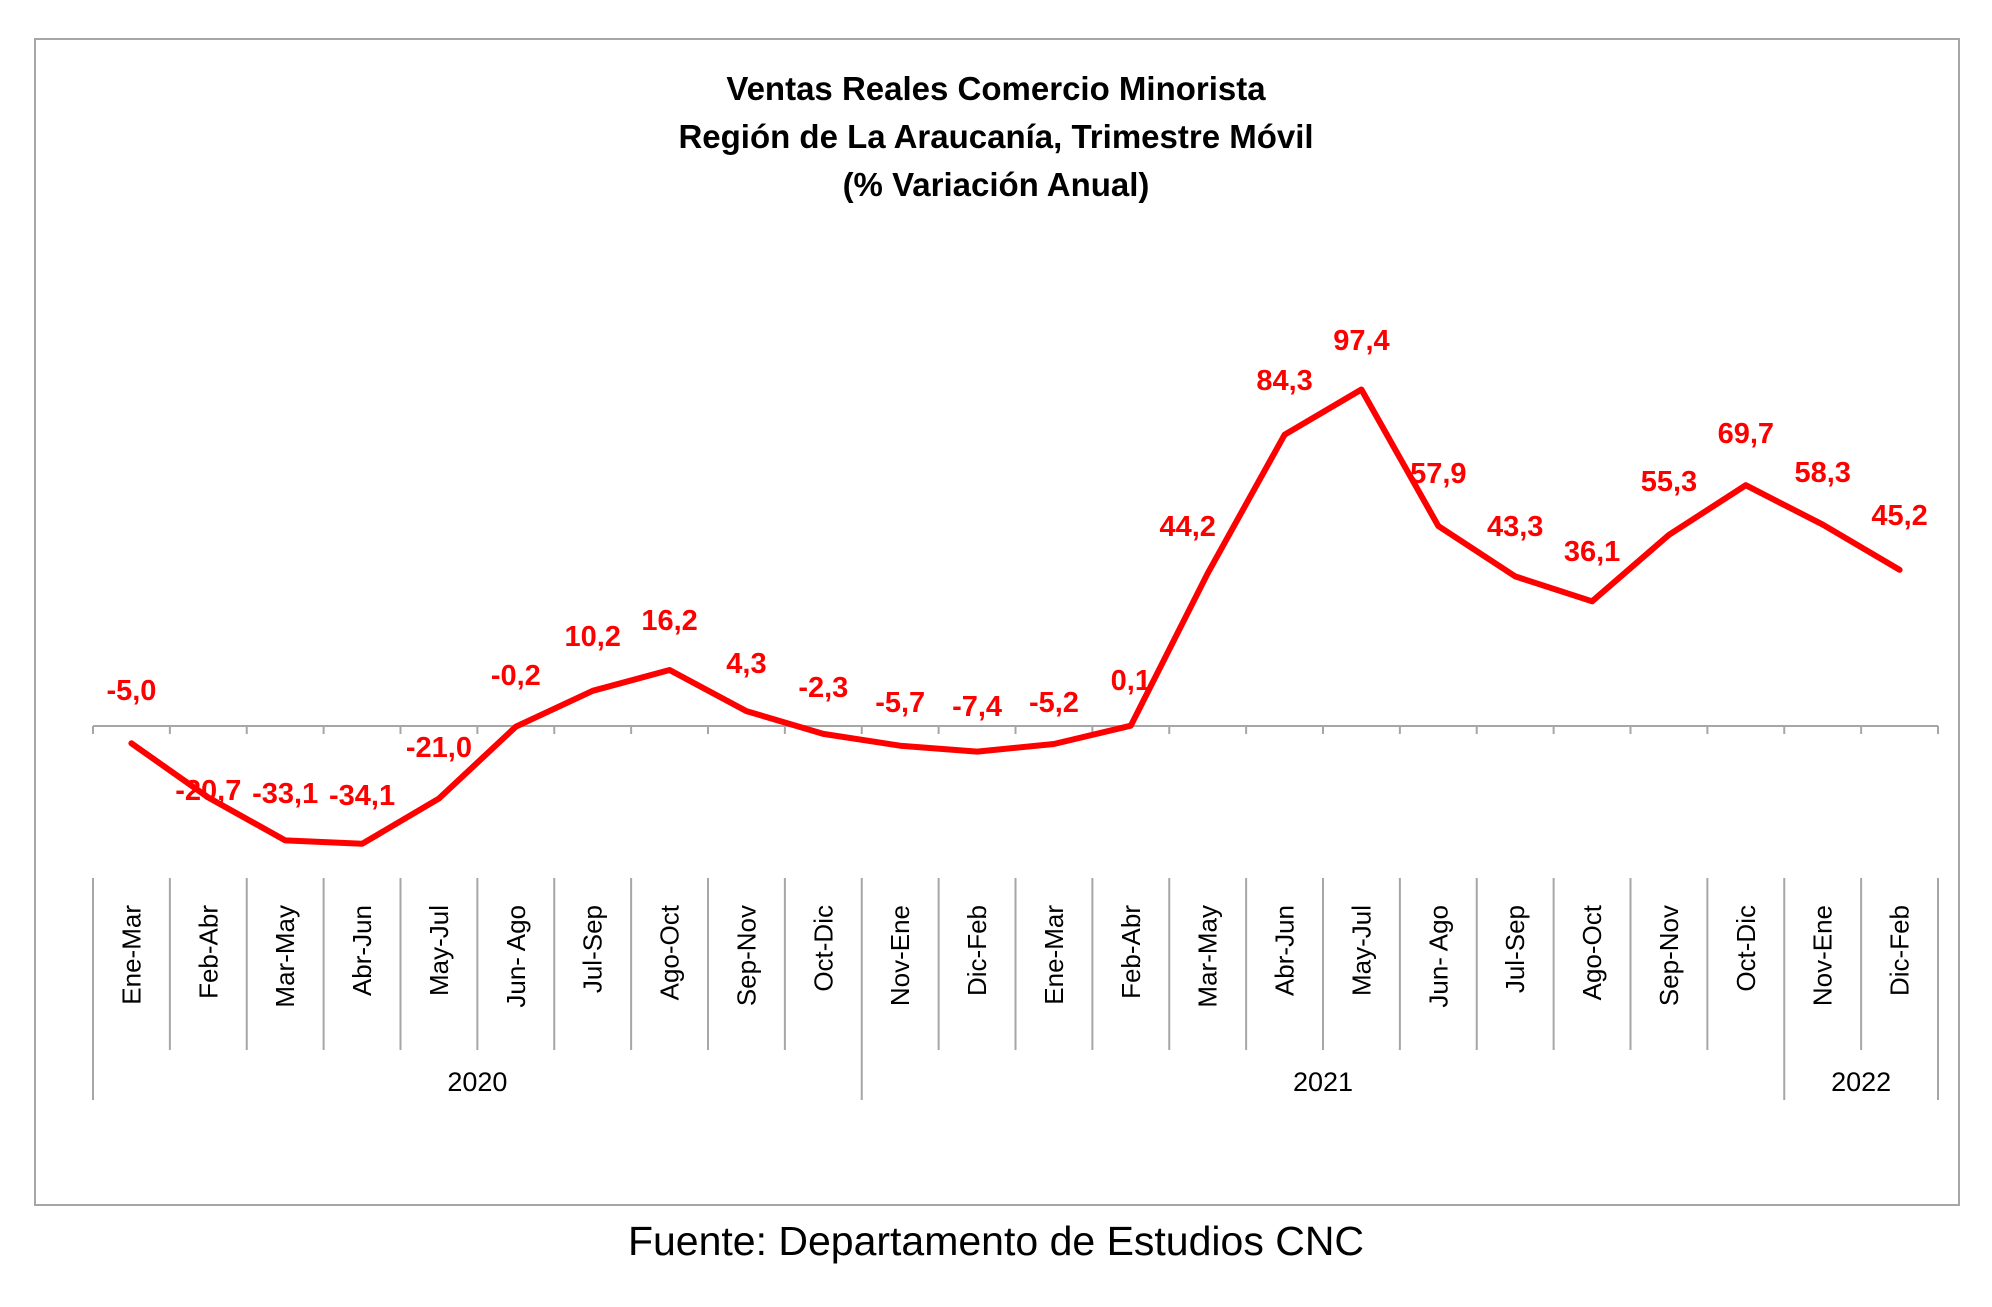 The width and height of the screenshot is (1992, 1307). I want to click on data-label: 43,3, so click(1515, 527).